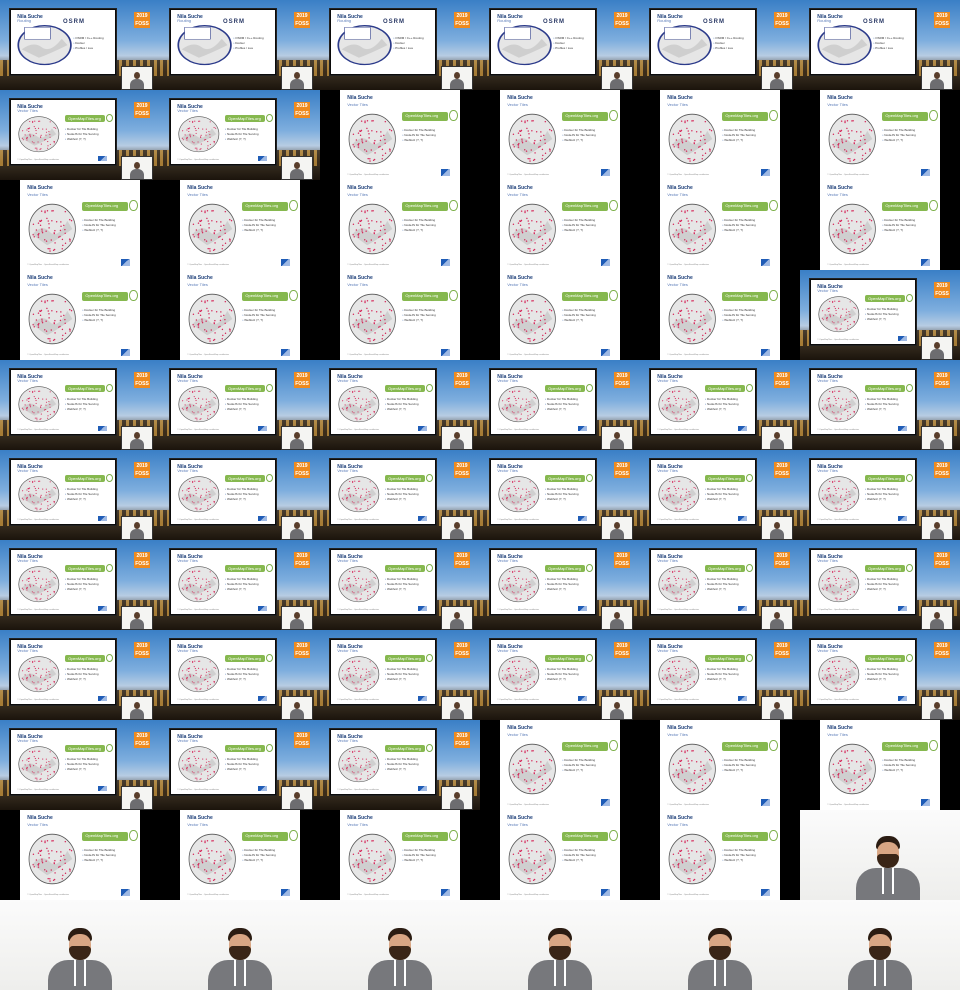  I want to click on speaker-torso, so click(720, 975).